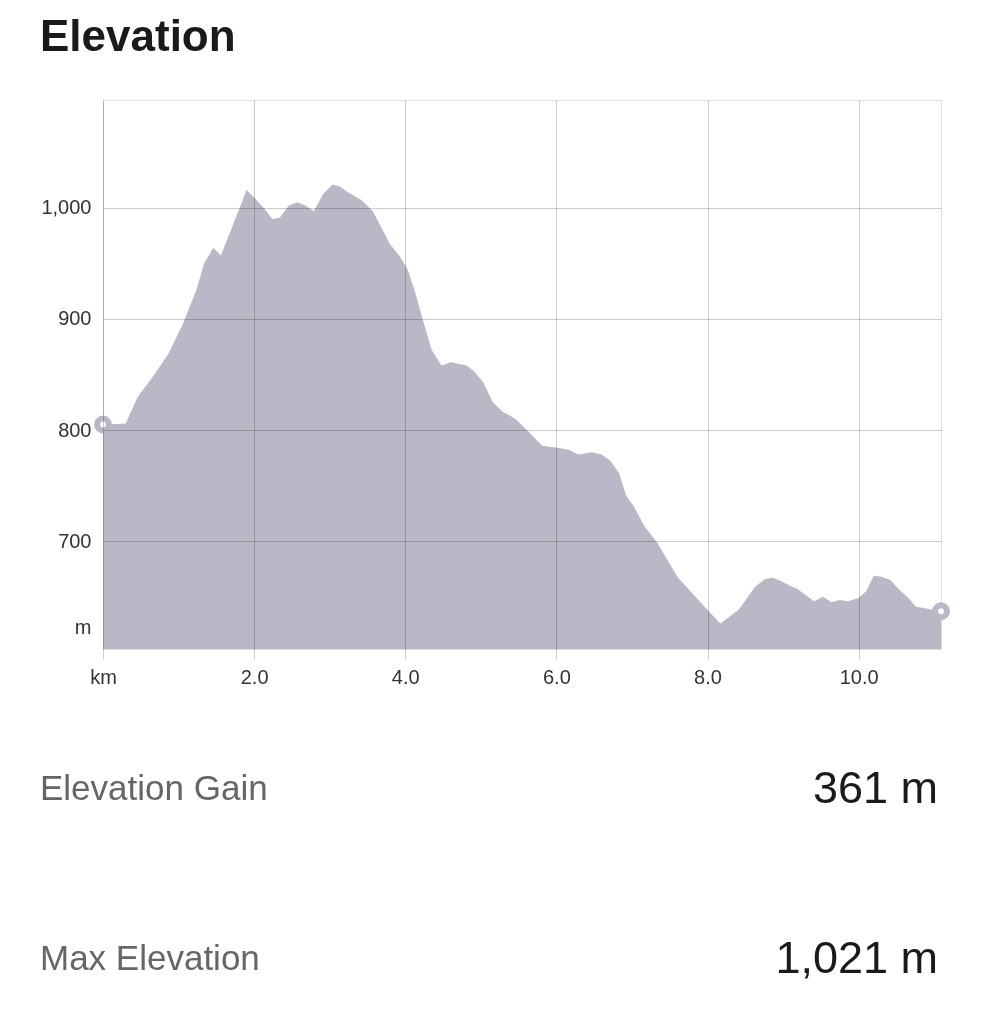  I want to click on x-tick-label: 8.0, so click(708, 676).